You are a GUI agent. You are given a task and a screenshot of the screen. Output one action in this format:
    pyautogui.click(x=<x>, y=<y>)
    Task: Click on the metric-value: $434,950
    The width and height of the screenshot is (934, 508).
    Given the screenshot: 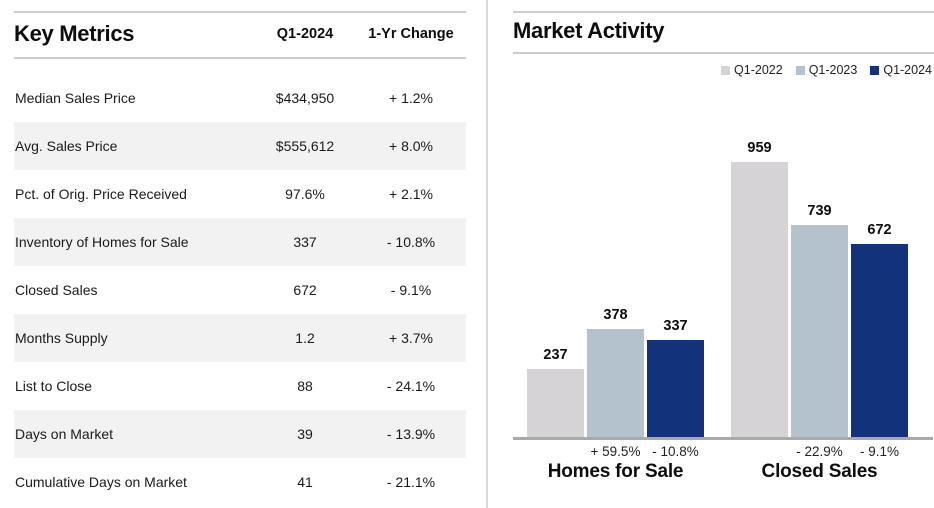 What is the action you would take?
    pyautogui.click(x=305, y=98)
    